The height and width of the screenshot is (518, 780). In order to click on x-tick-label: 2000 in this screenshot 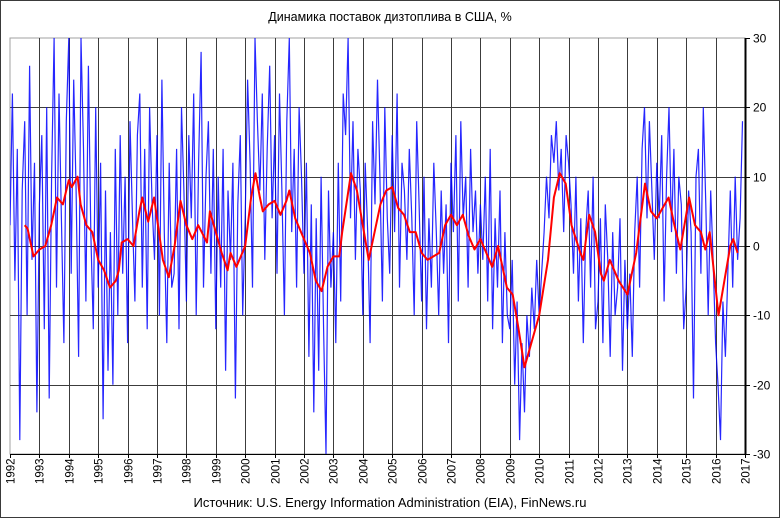, I will do `click(247, 471)`.